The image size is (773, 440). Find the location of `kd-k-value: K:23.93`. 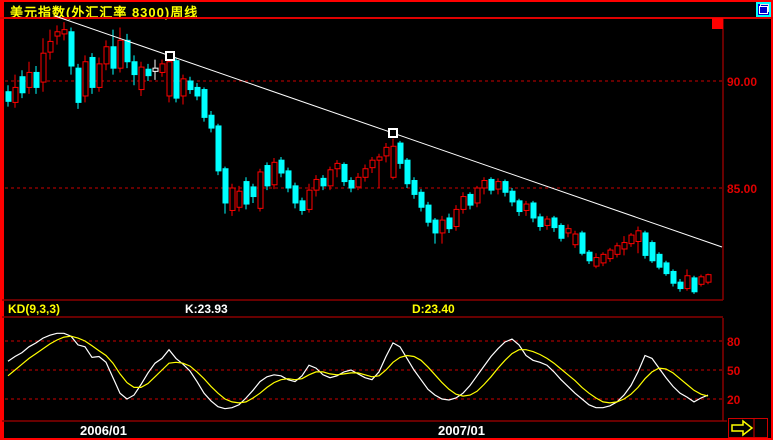

kd-k-value: K:23.93 is located at coordinates (206, 309).